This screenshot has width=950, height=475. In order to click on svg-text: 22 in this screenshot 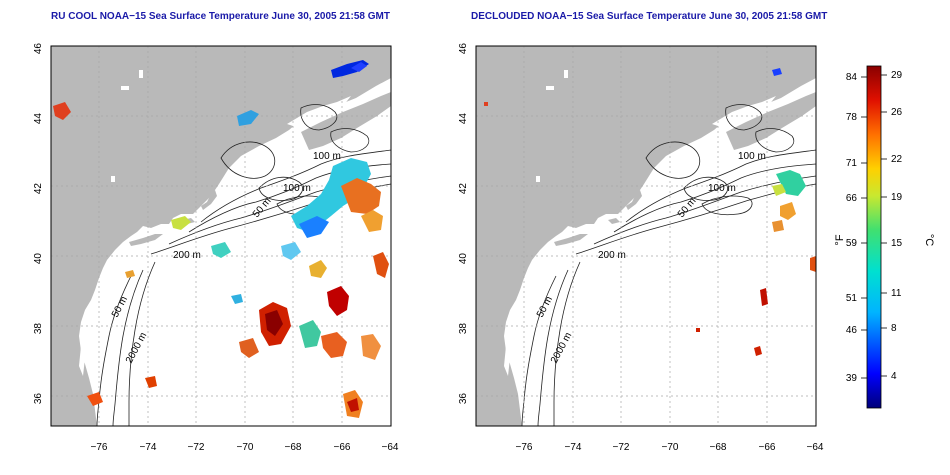, I will do `click(897, 159)`.